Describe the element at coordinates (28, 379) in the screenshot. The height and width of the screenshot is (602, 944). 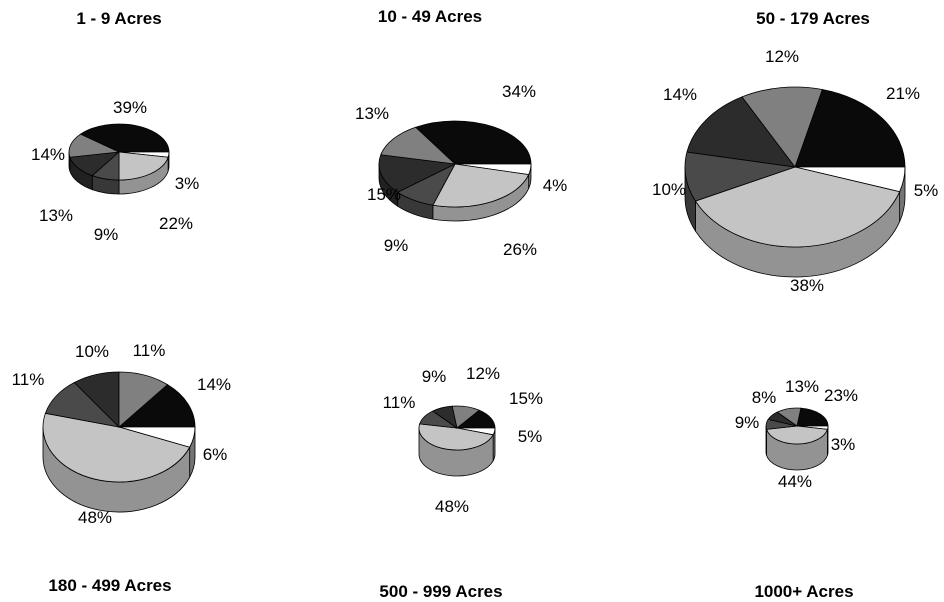
I see `pie-3-label-3: 11%` at that location.